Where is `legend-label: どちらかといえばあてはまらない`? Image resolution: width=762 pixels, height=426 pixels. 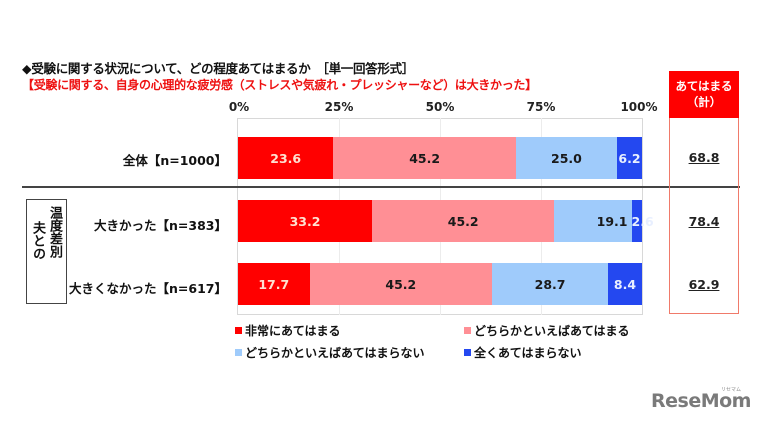
legend-label: どちらかといえばあてはまらない is located at coordinates (335, 353).